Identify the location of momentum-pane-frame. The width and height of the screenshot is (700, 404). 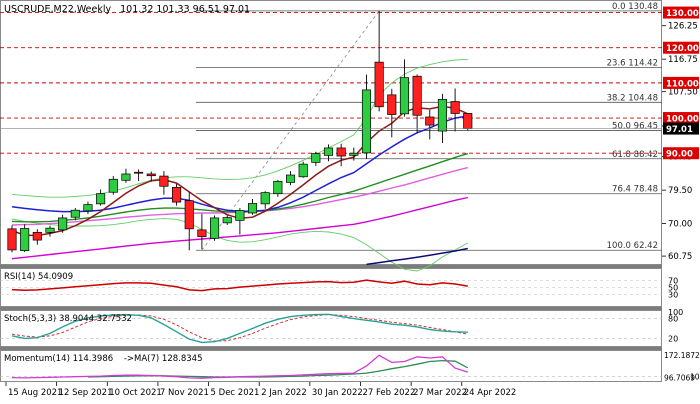
(331, 366).